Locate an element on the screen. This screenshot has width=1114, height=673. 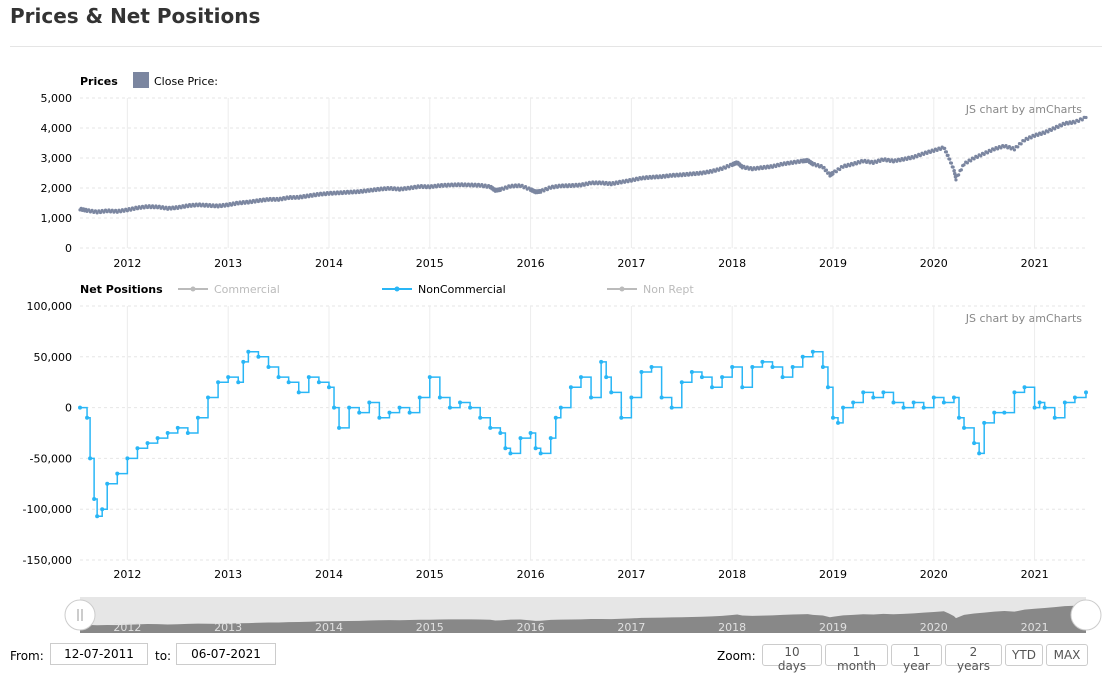
zoom-1-year-button: 1 year is located at coordinates (916, 658).